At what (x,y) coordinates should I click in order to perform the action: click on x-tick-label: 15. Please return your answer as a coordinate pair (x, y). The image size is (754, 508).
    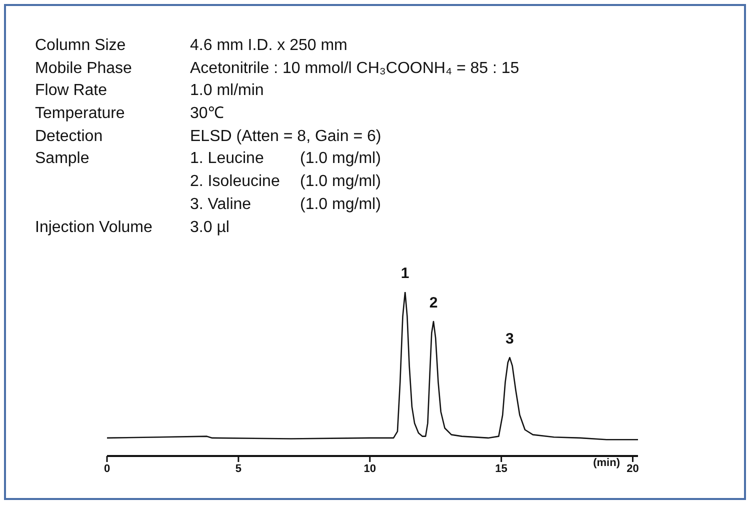
    Looking at the image, I should click on (501, 468).